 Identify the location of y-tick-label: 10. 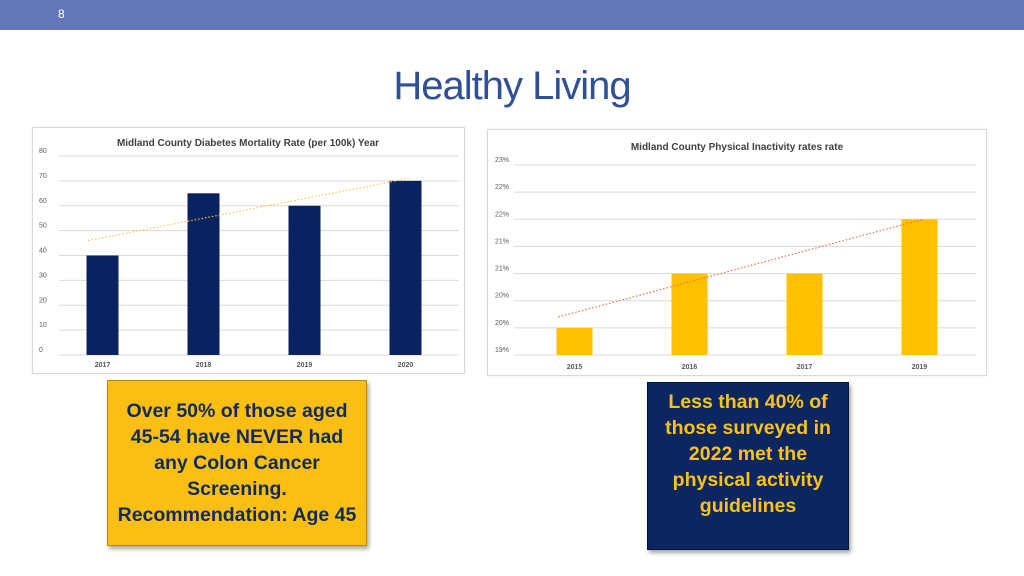
(43, 325).